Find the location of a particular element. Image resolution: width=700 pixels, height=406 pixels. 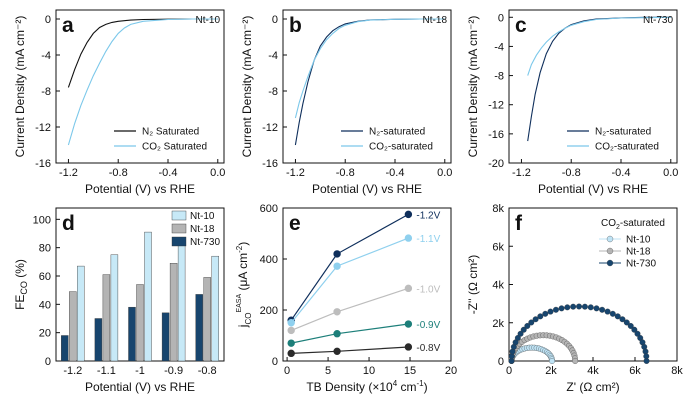

x-tick-label-c: 0.0 is located at coordinates (670, 173).